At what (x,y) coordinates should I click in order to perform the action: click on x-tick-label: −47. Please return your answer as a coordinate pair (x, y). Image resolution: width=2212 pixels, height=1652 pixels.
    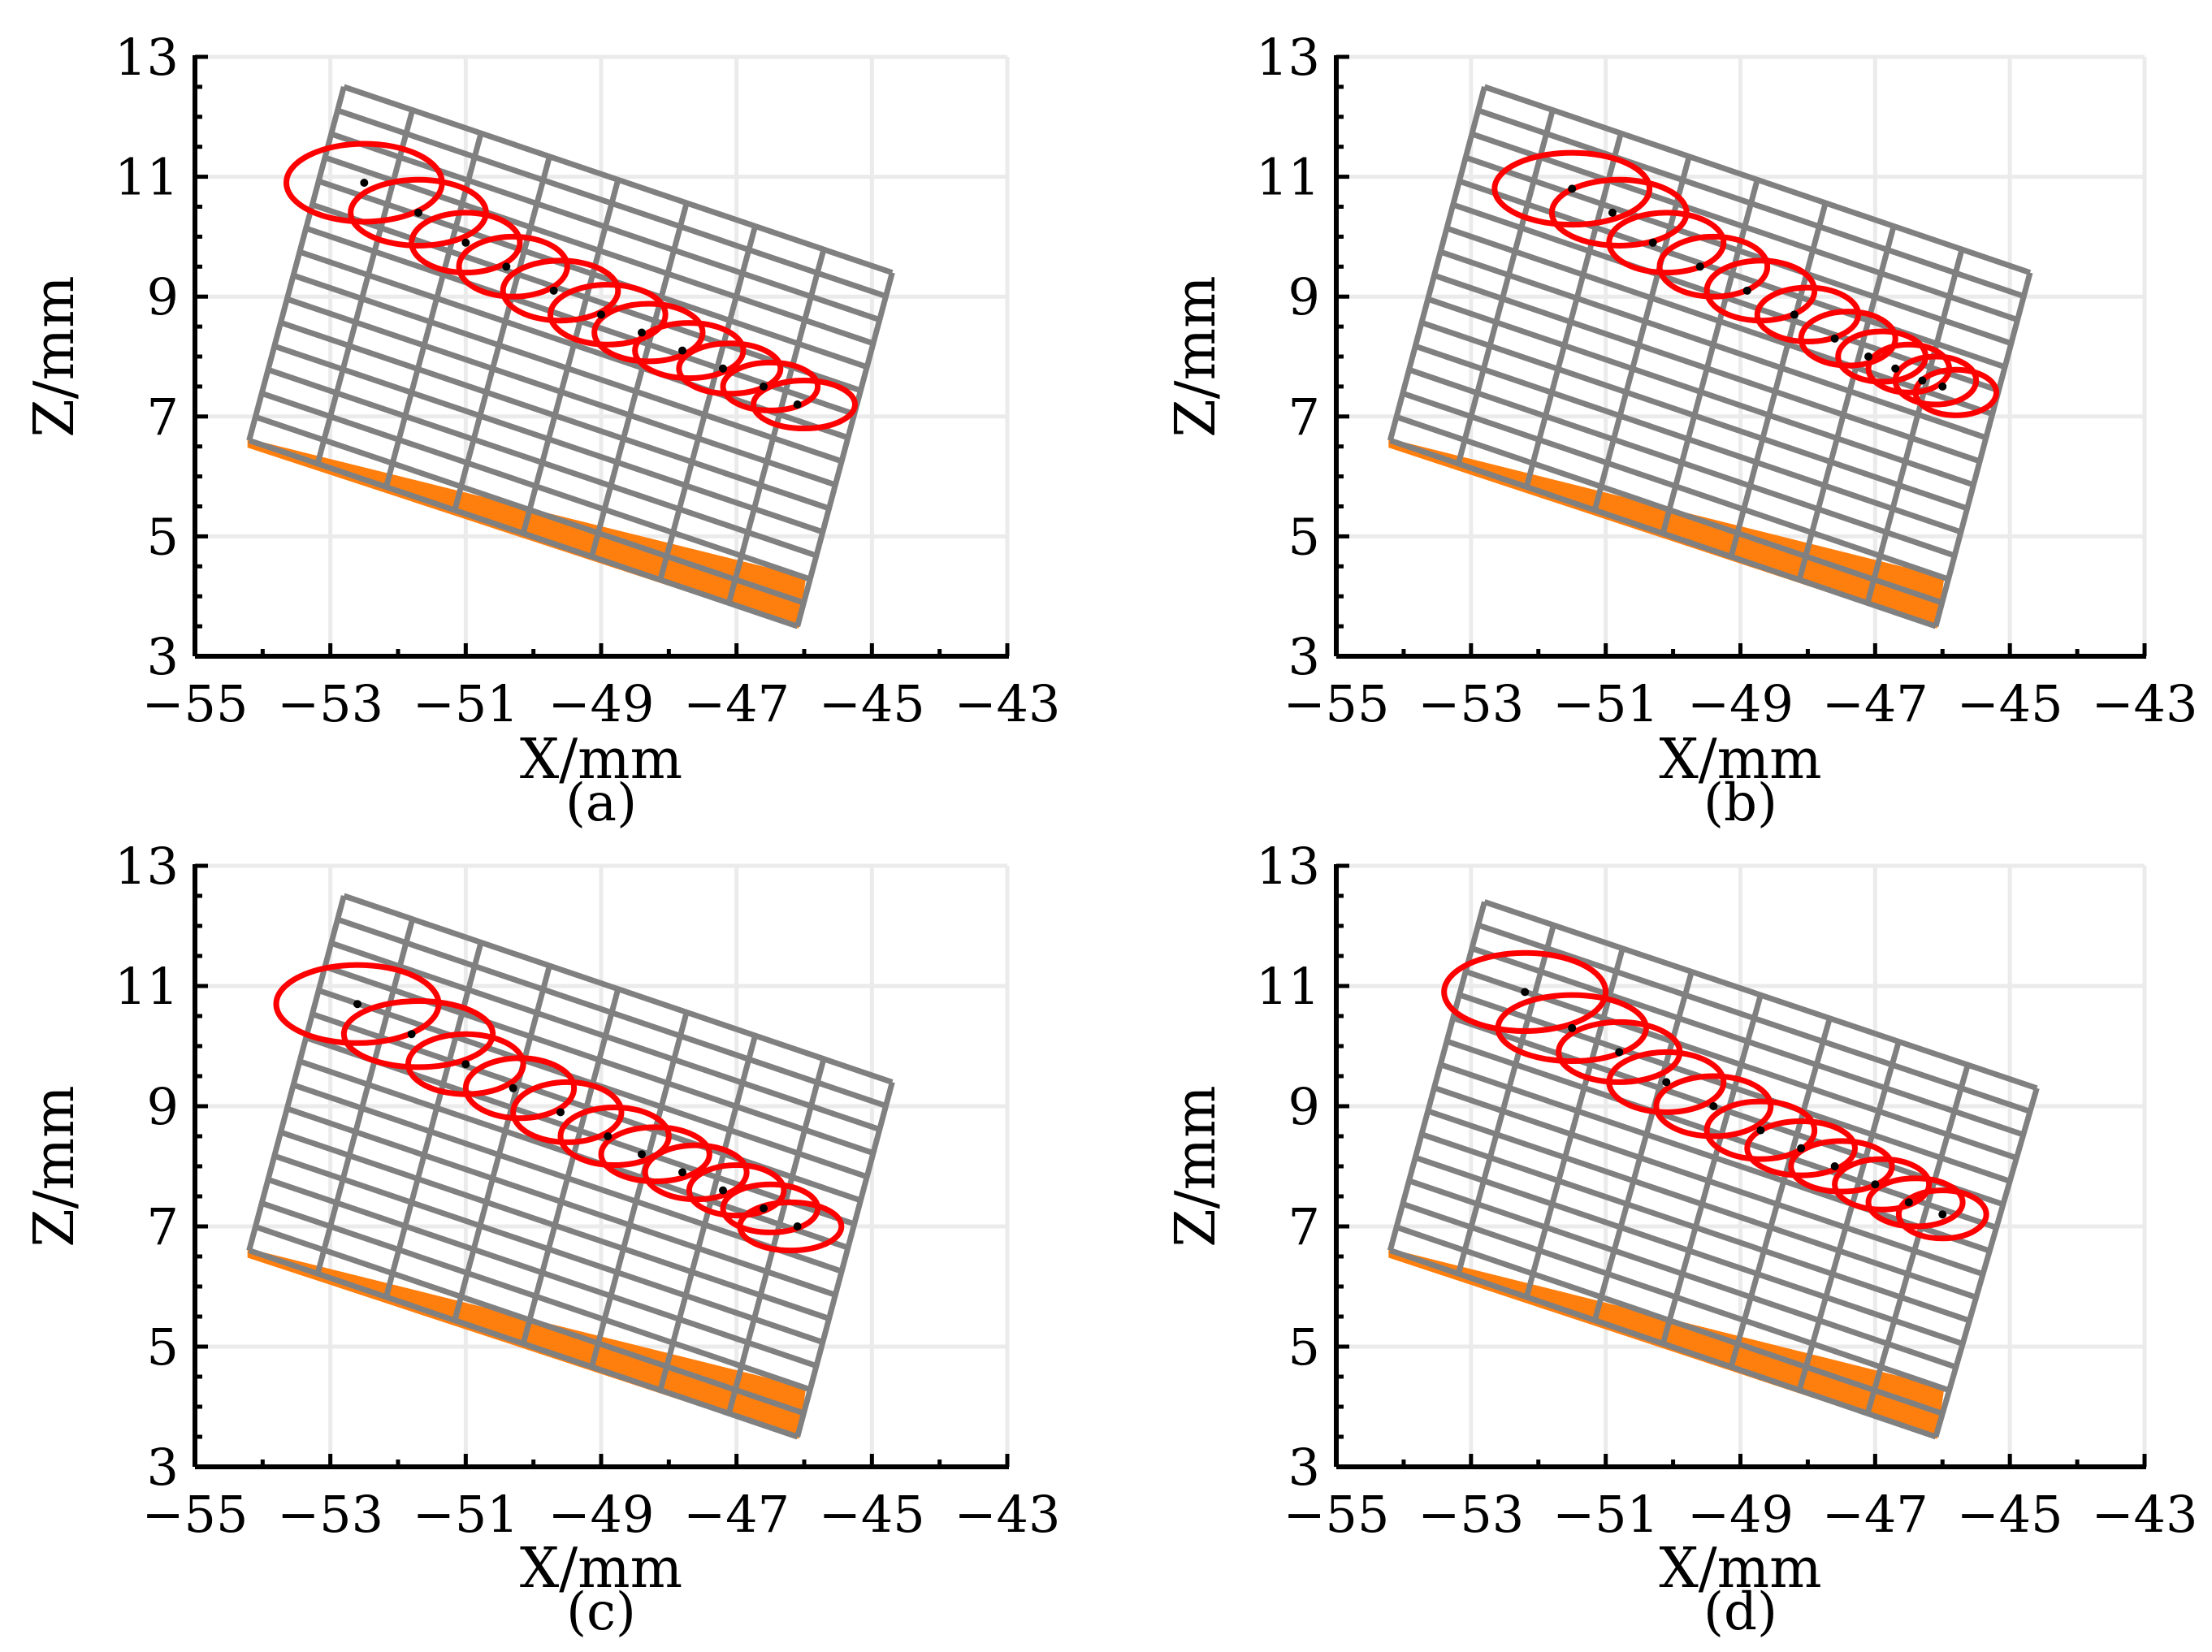
    Looking at the image, I should click on (1875, 703).